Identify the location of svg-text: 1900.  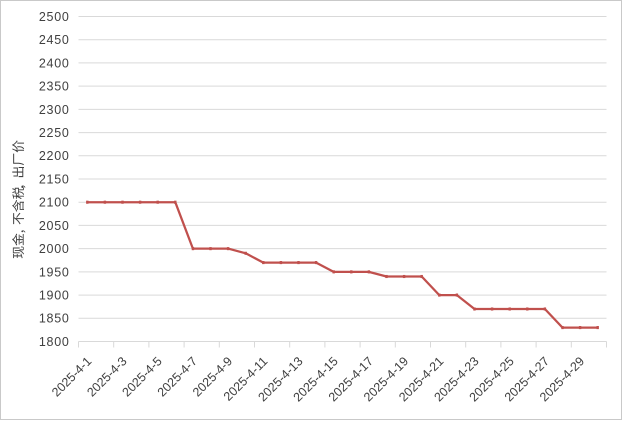
(54, 296).